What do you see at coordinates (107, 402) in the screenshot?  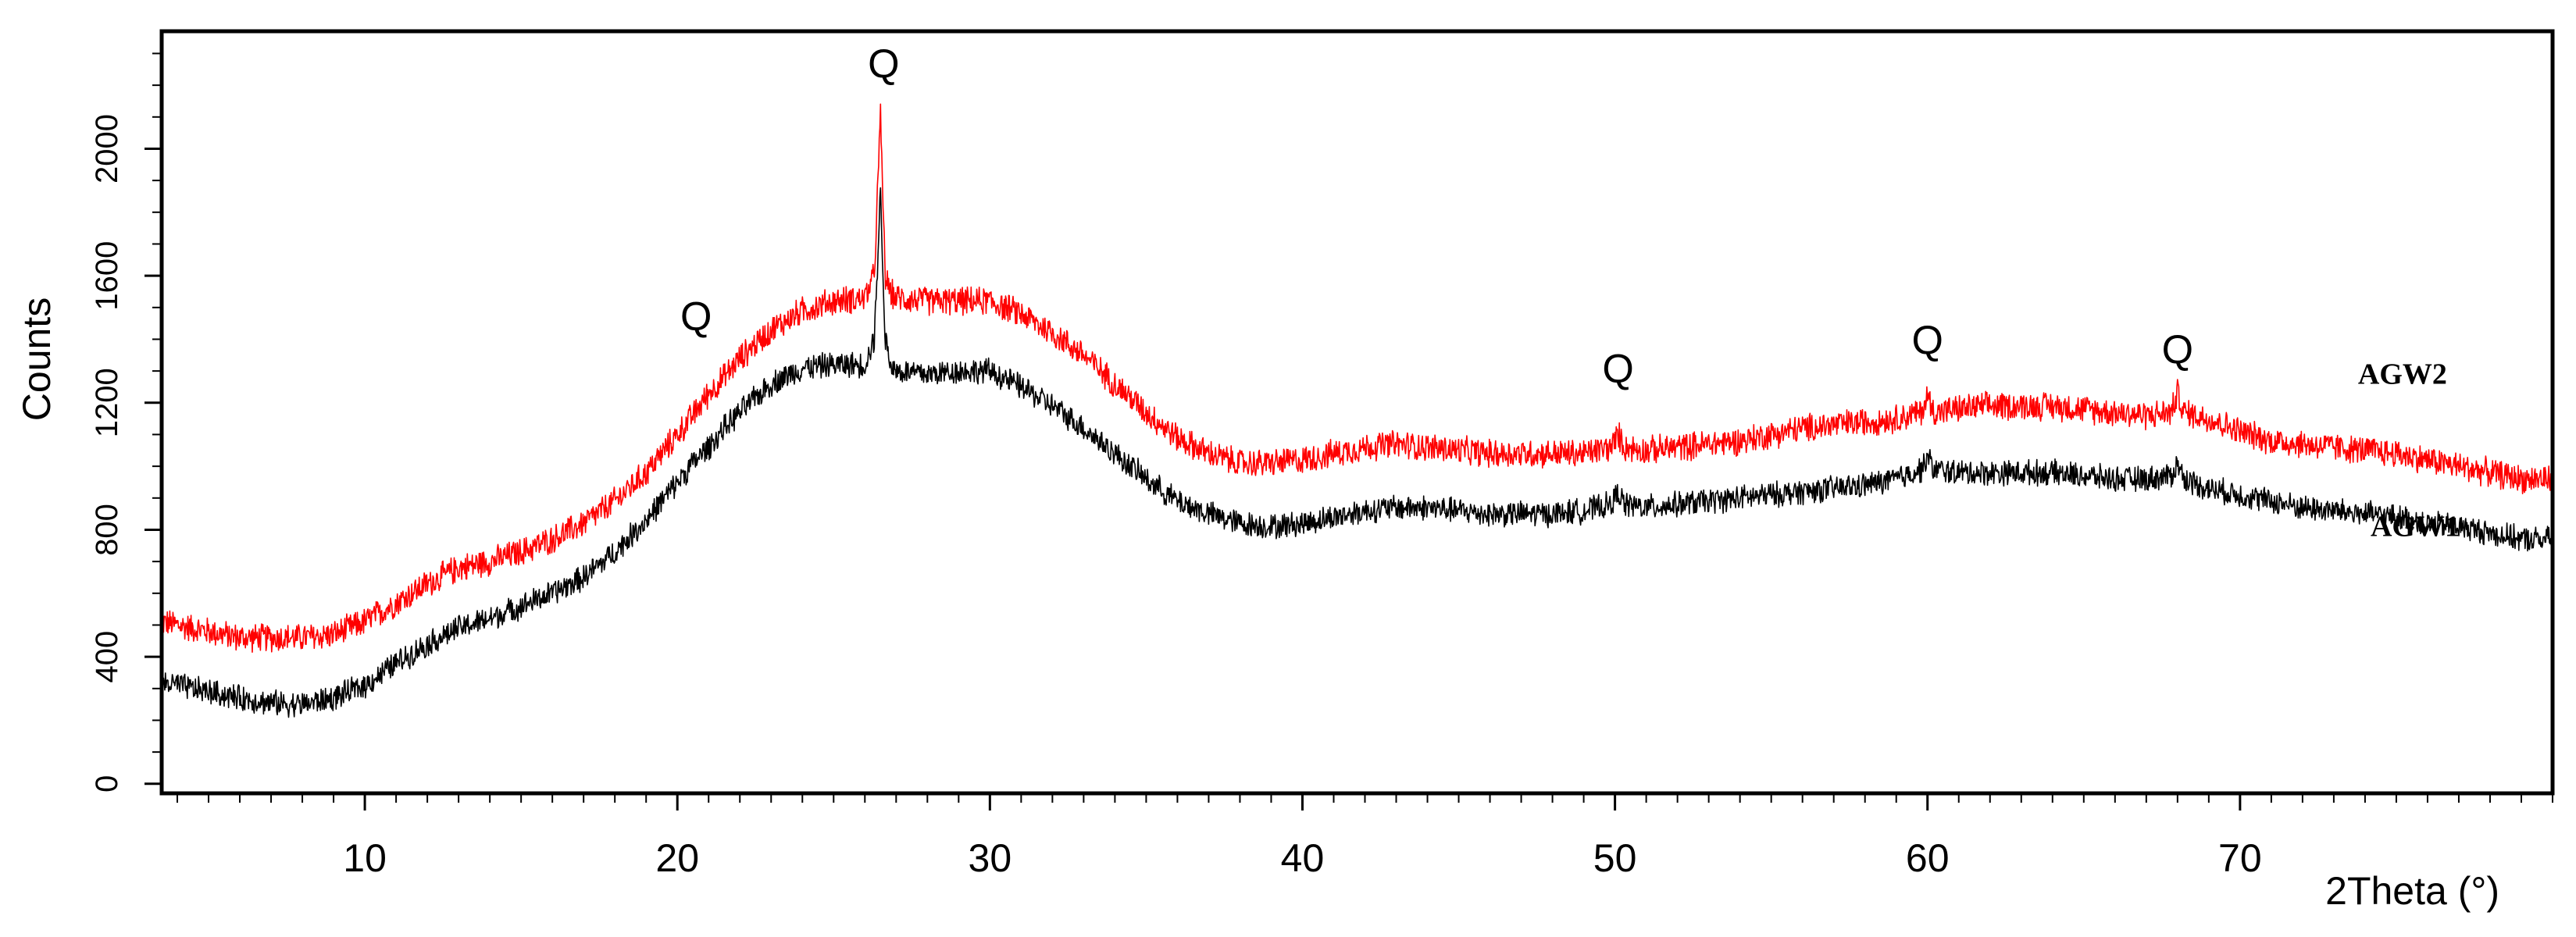 I see `y-tick-label: 1200` at bounding box center [107, 402].